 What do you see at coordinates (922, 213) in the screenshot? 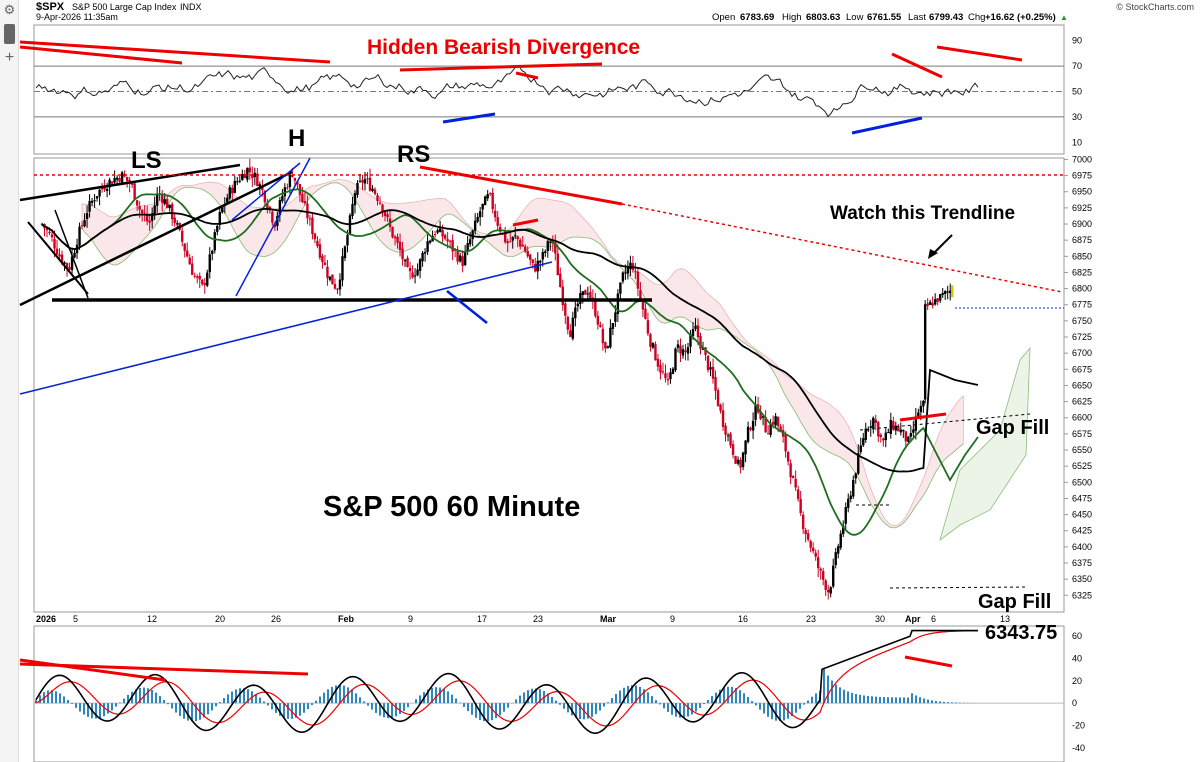
I see `watch-trendline-label: Watch this Trendline` at bounding box center [922, 213].